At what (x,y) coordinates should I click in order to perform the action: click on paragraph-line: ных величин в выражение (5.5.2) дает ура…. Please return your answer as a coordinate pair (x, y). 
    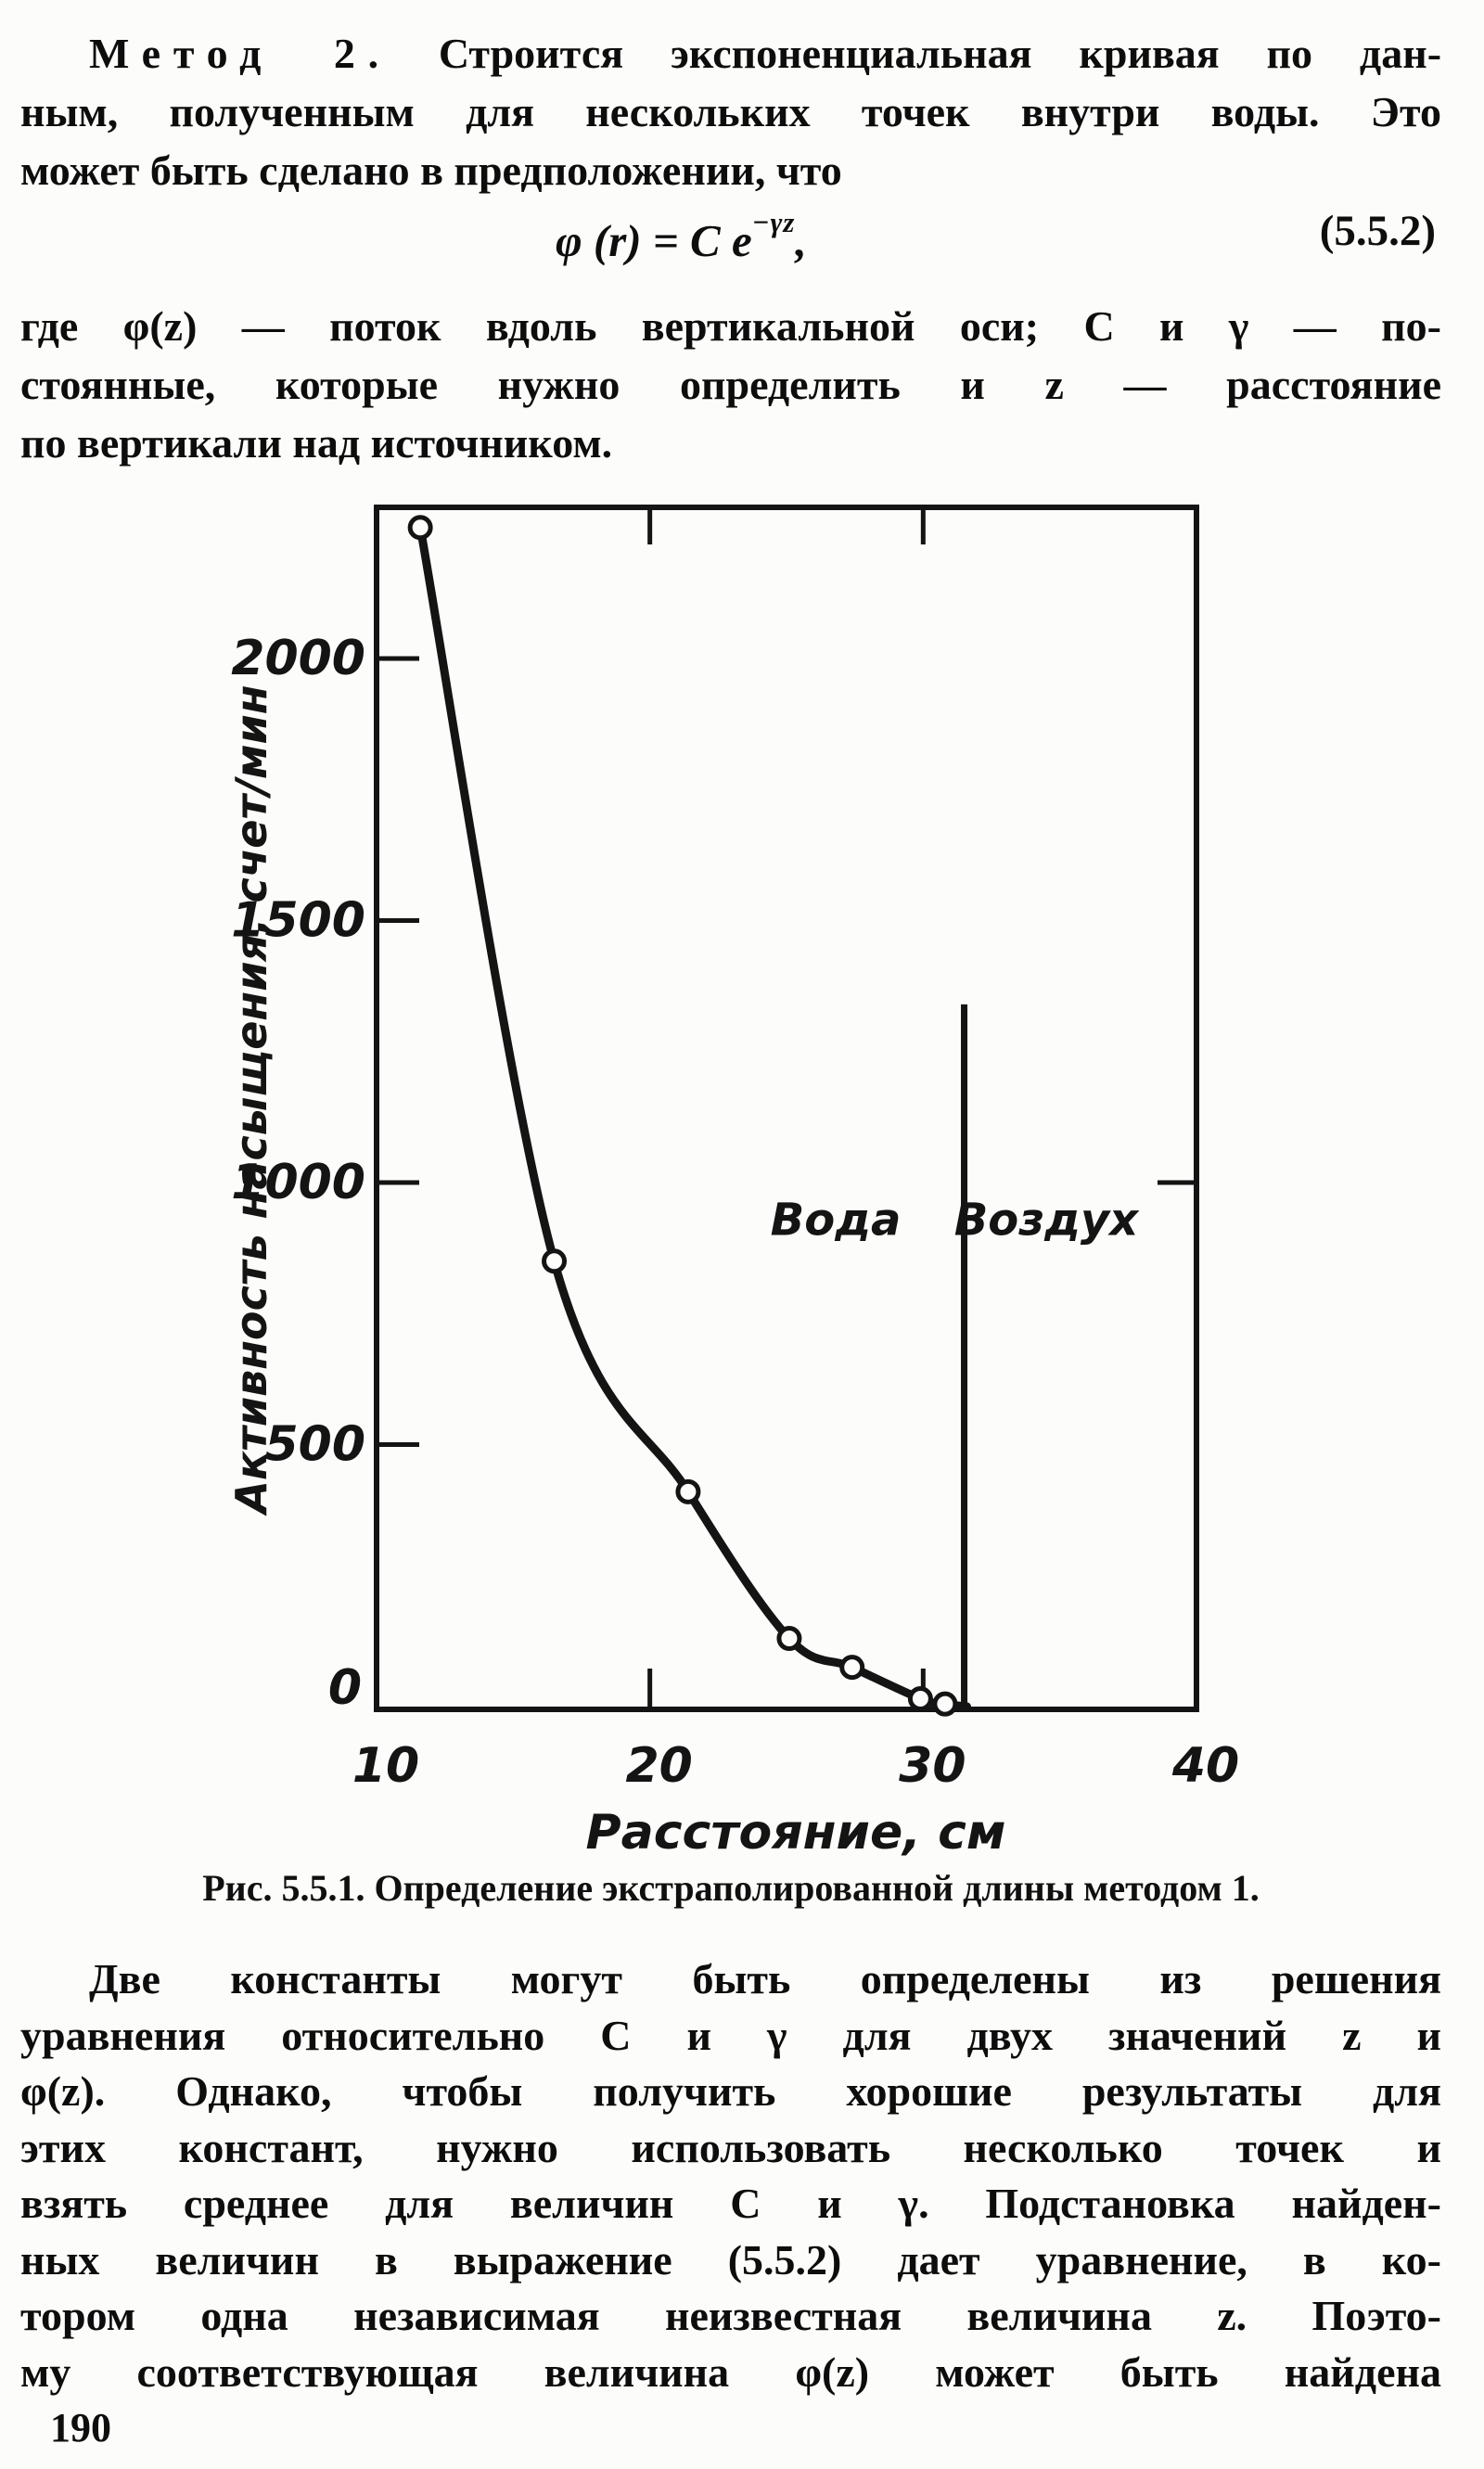
    Looking at the image, I should click on (730, 2259).